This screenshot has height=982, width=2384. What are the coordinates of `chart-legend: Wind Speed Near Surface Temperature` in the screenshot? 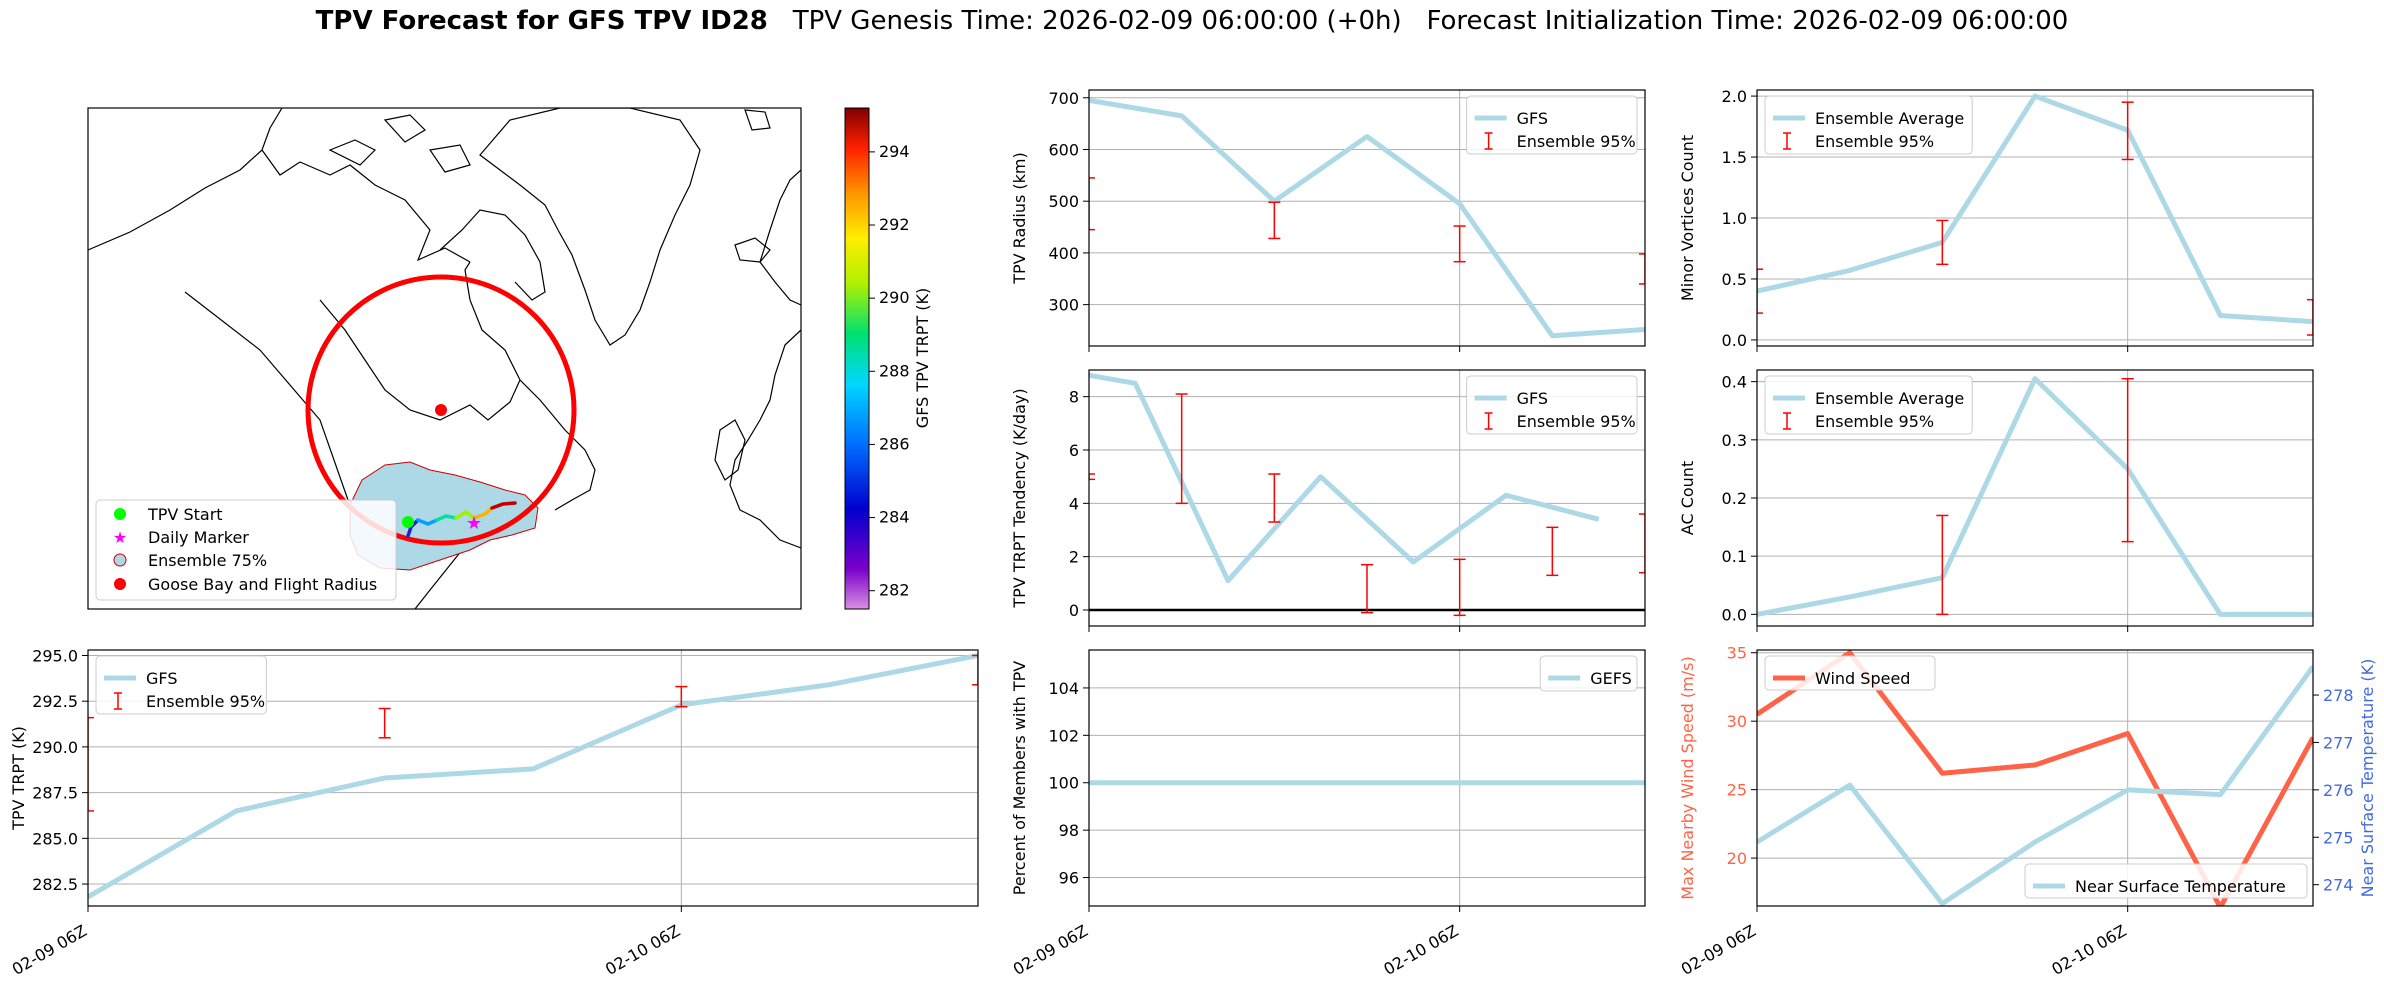 It's located at (2036, 777).